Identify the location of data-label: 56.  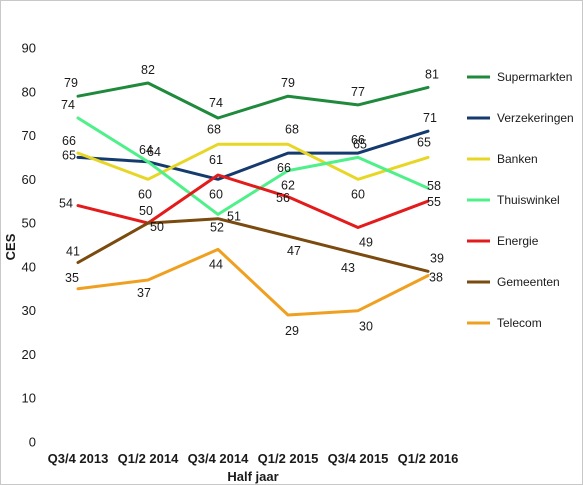
(283, 198).